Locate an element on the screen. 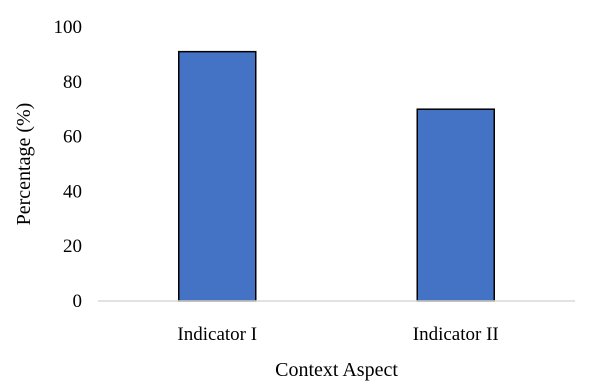  y-tick-label: 80 is located at coordinates (72, 82).